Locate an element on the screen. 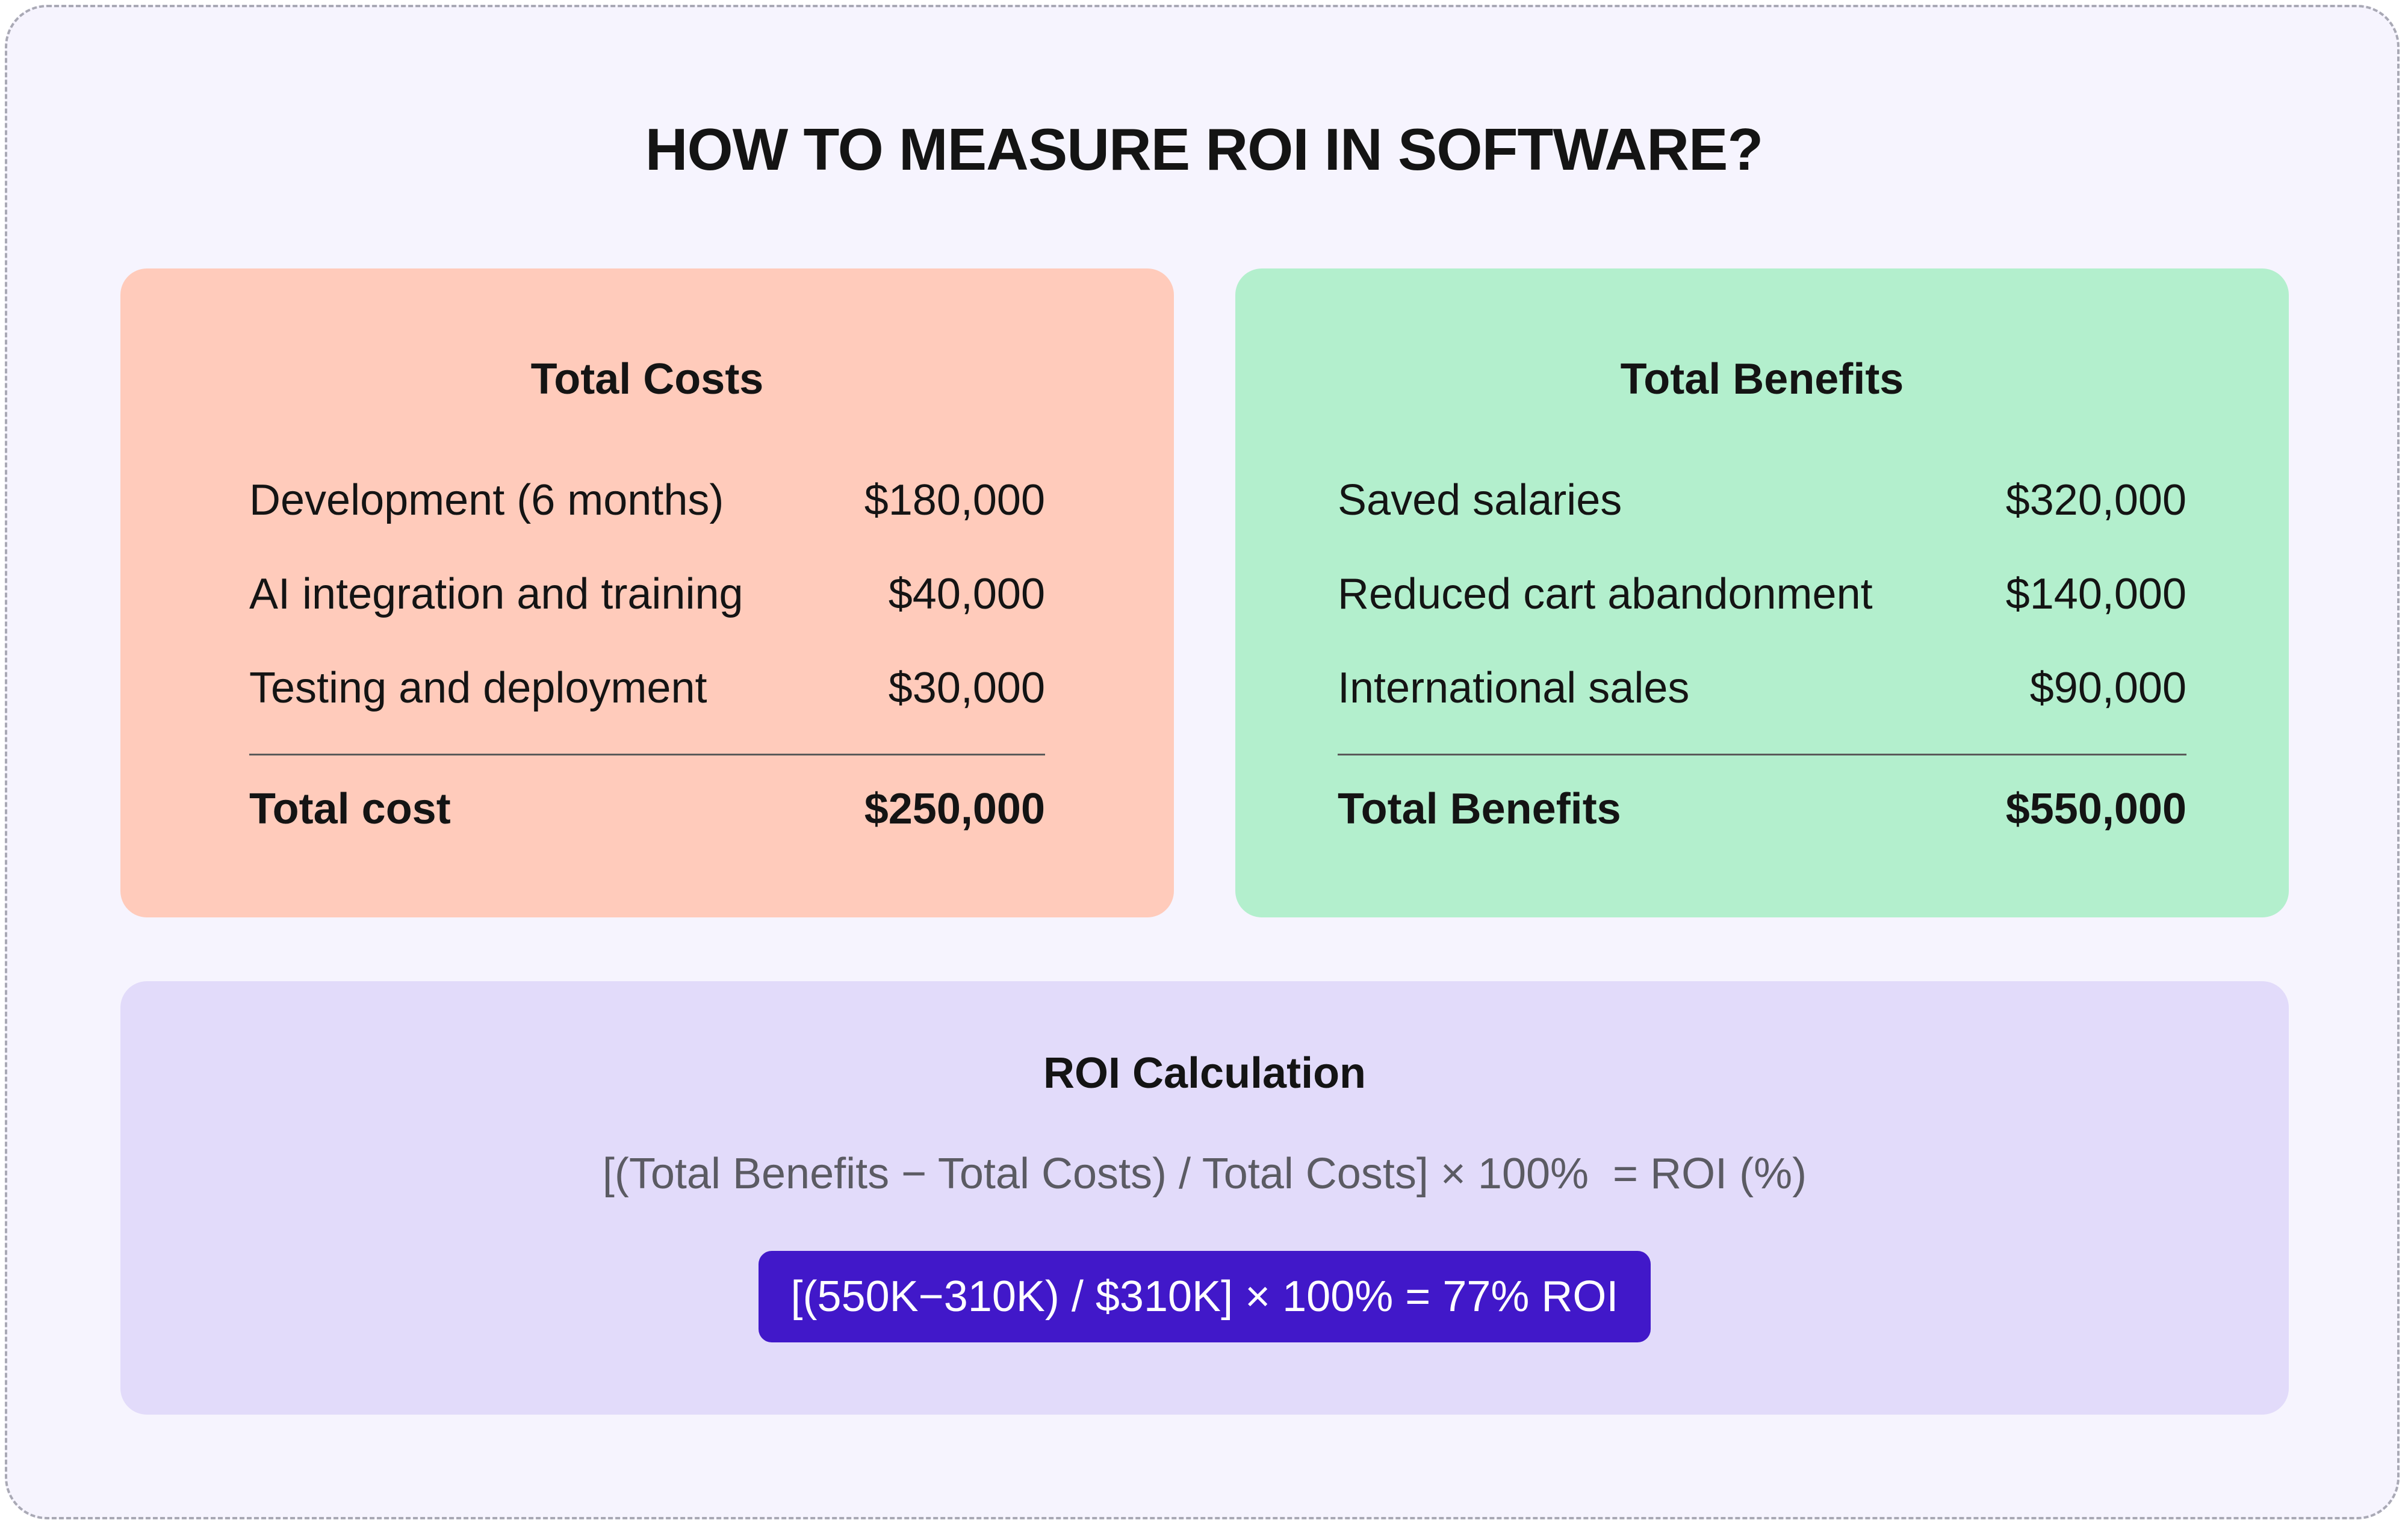 Image resolution: width=2408 pixels, height=1529 pixels. benefit-total-row: Total Benefits $550,000 is located at coordinates (1762, 809).